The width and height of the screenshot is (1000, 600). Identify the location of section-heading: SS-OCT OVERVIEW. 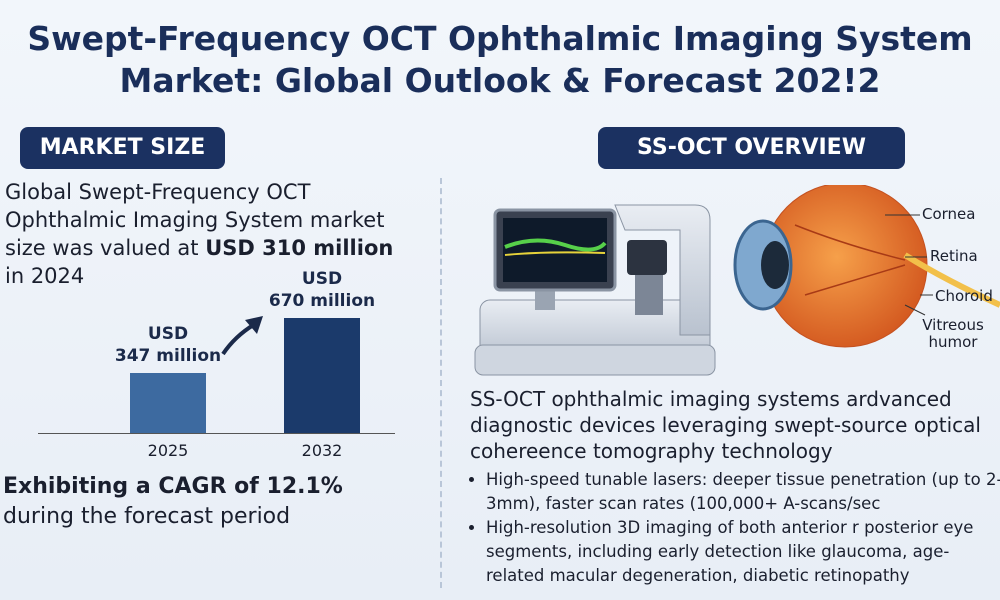
(751, 148).